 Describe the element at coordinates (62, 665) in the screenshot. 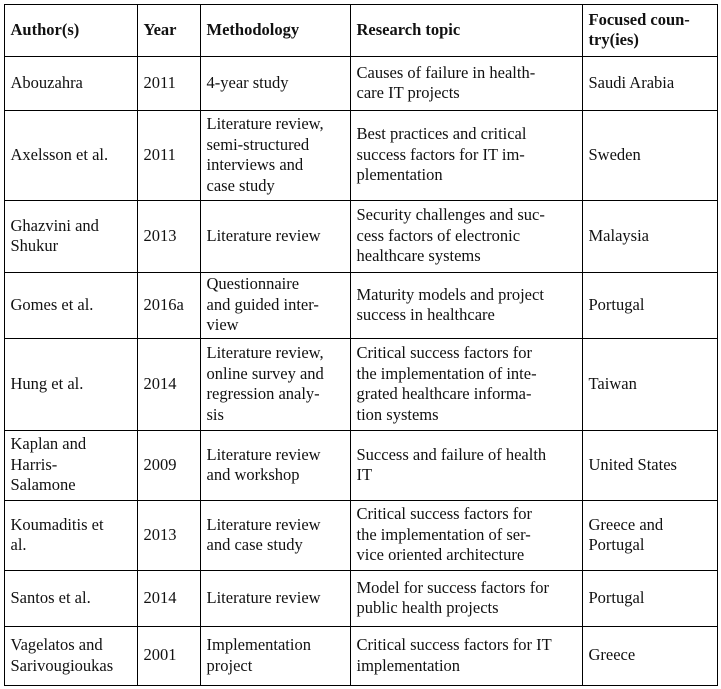

I see `cell-text: Sarivougioukas` at that location.